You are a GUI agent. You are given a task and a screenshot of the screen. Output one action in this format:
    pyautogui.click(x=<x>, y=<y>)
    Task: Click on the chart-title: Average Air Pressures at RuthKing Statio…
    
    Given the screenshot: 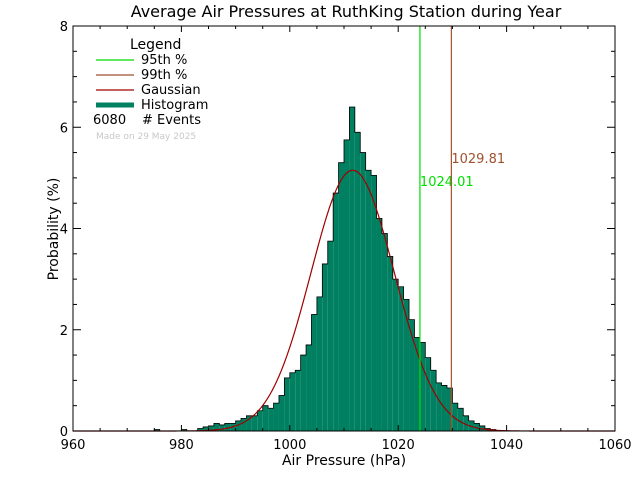 What is the action you would take?
    pyautogui.click(x=346, y=11)
    